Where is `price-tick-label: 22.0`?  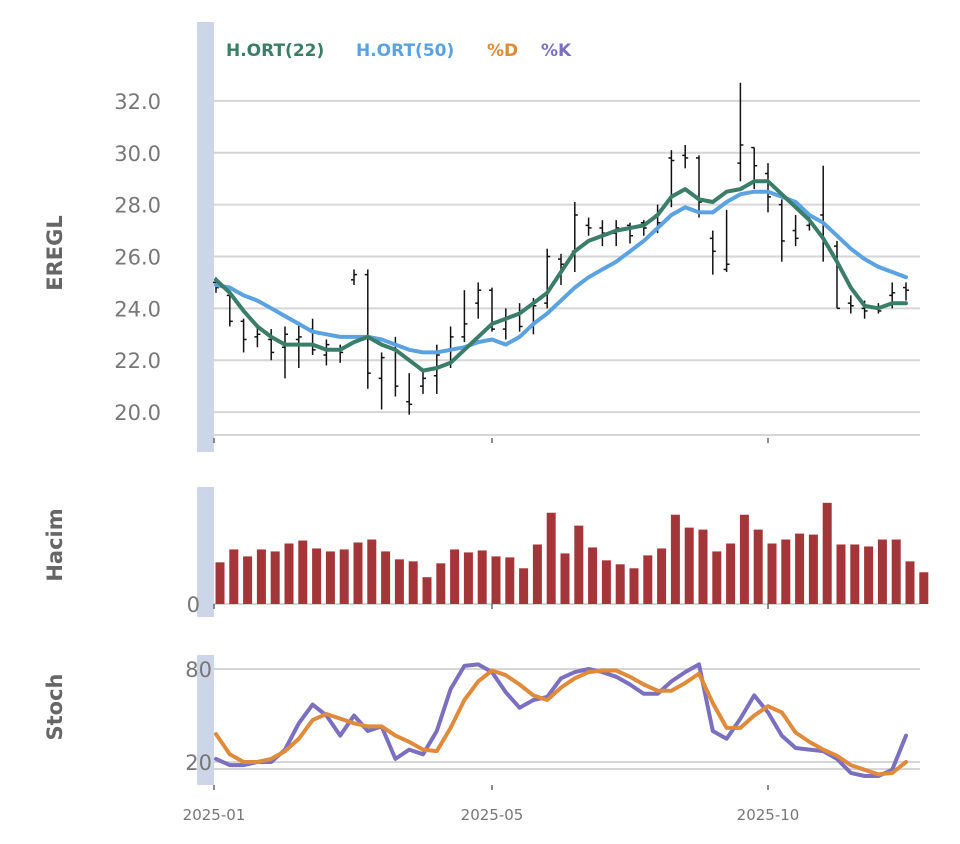 price-tick-label: 22.0 is located at coordinates (137, 361).